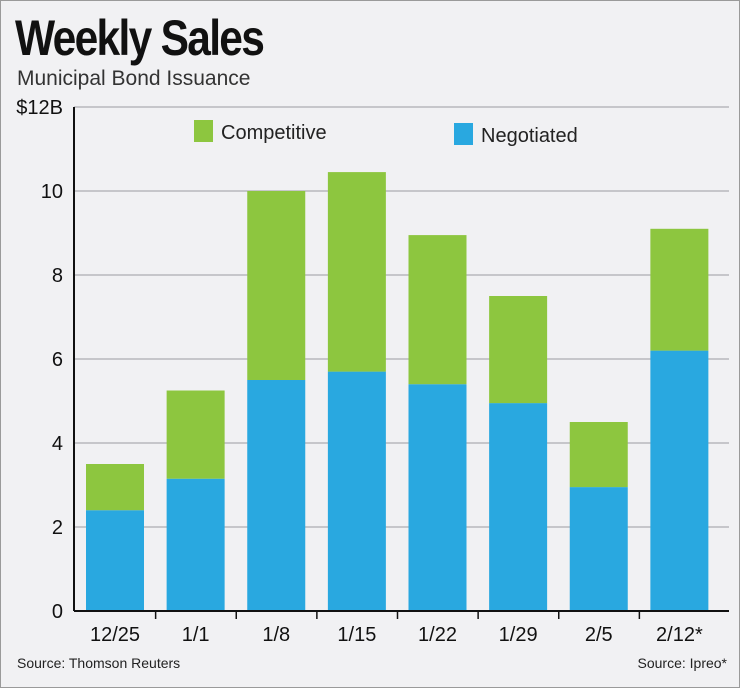  Describe the element at coordinates (276, 285) in the screenshot. I see `bar-competitive-1/8` at that location.